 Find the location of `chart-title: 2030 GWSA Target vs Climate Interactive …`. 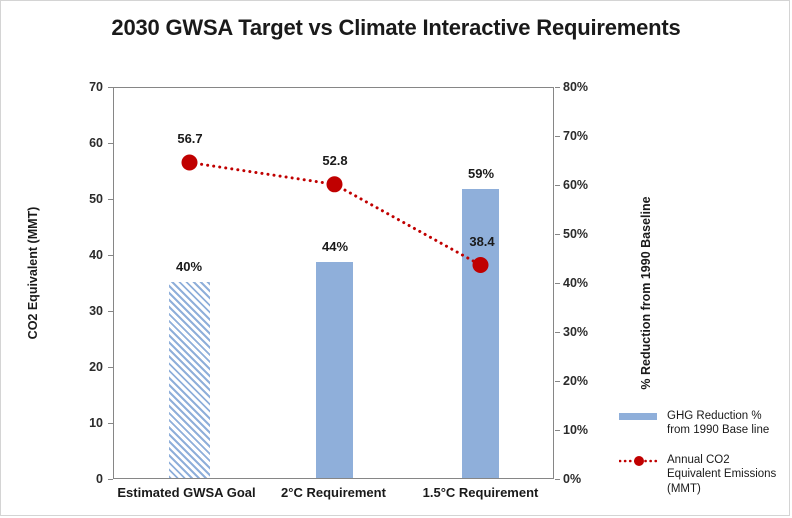

chart-title: 2030 GWSA Target vs Climate Interactive … is located at coordinates (396, 27).